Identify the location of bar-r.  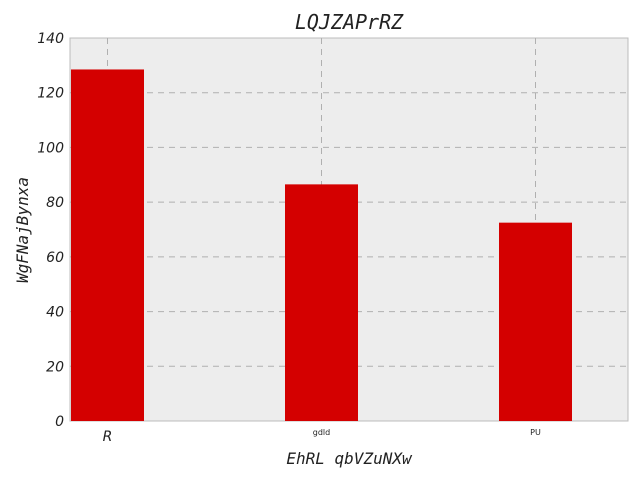
(107, 245).